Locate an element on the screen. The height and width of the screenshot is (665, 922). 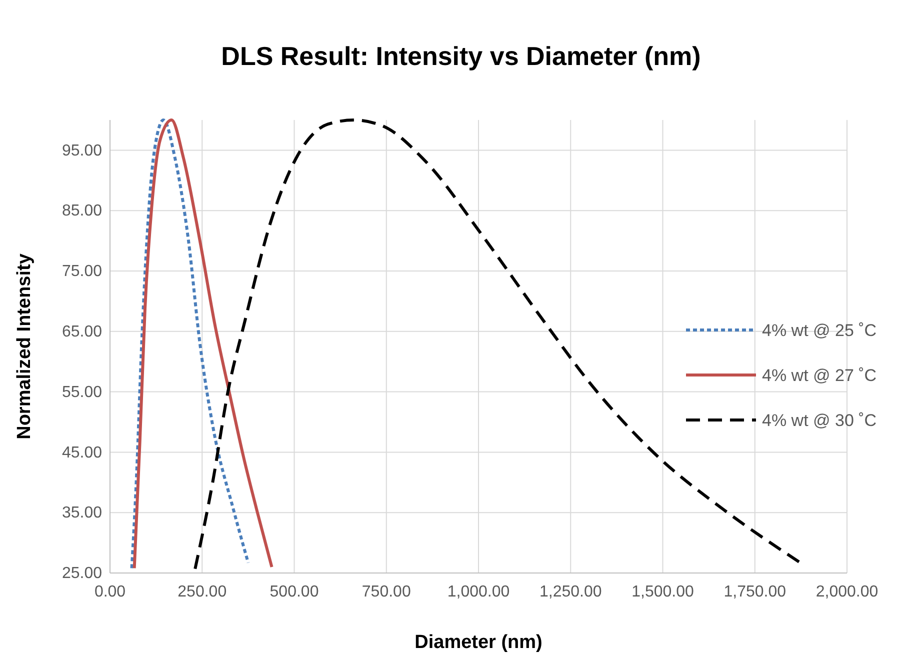
x-axis-title: Diameter (nm) is located at coordinates (478, 642).